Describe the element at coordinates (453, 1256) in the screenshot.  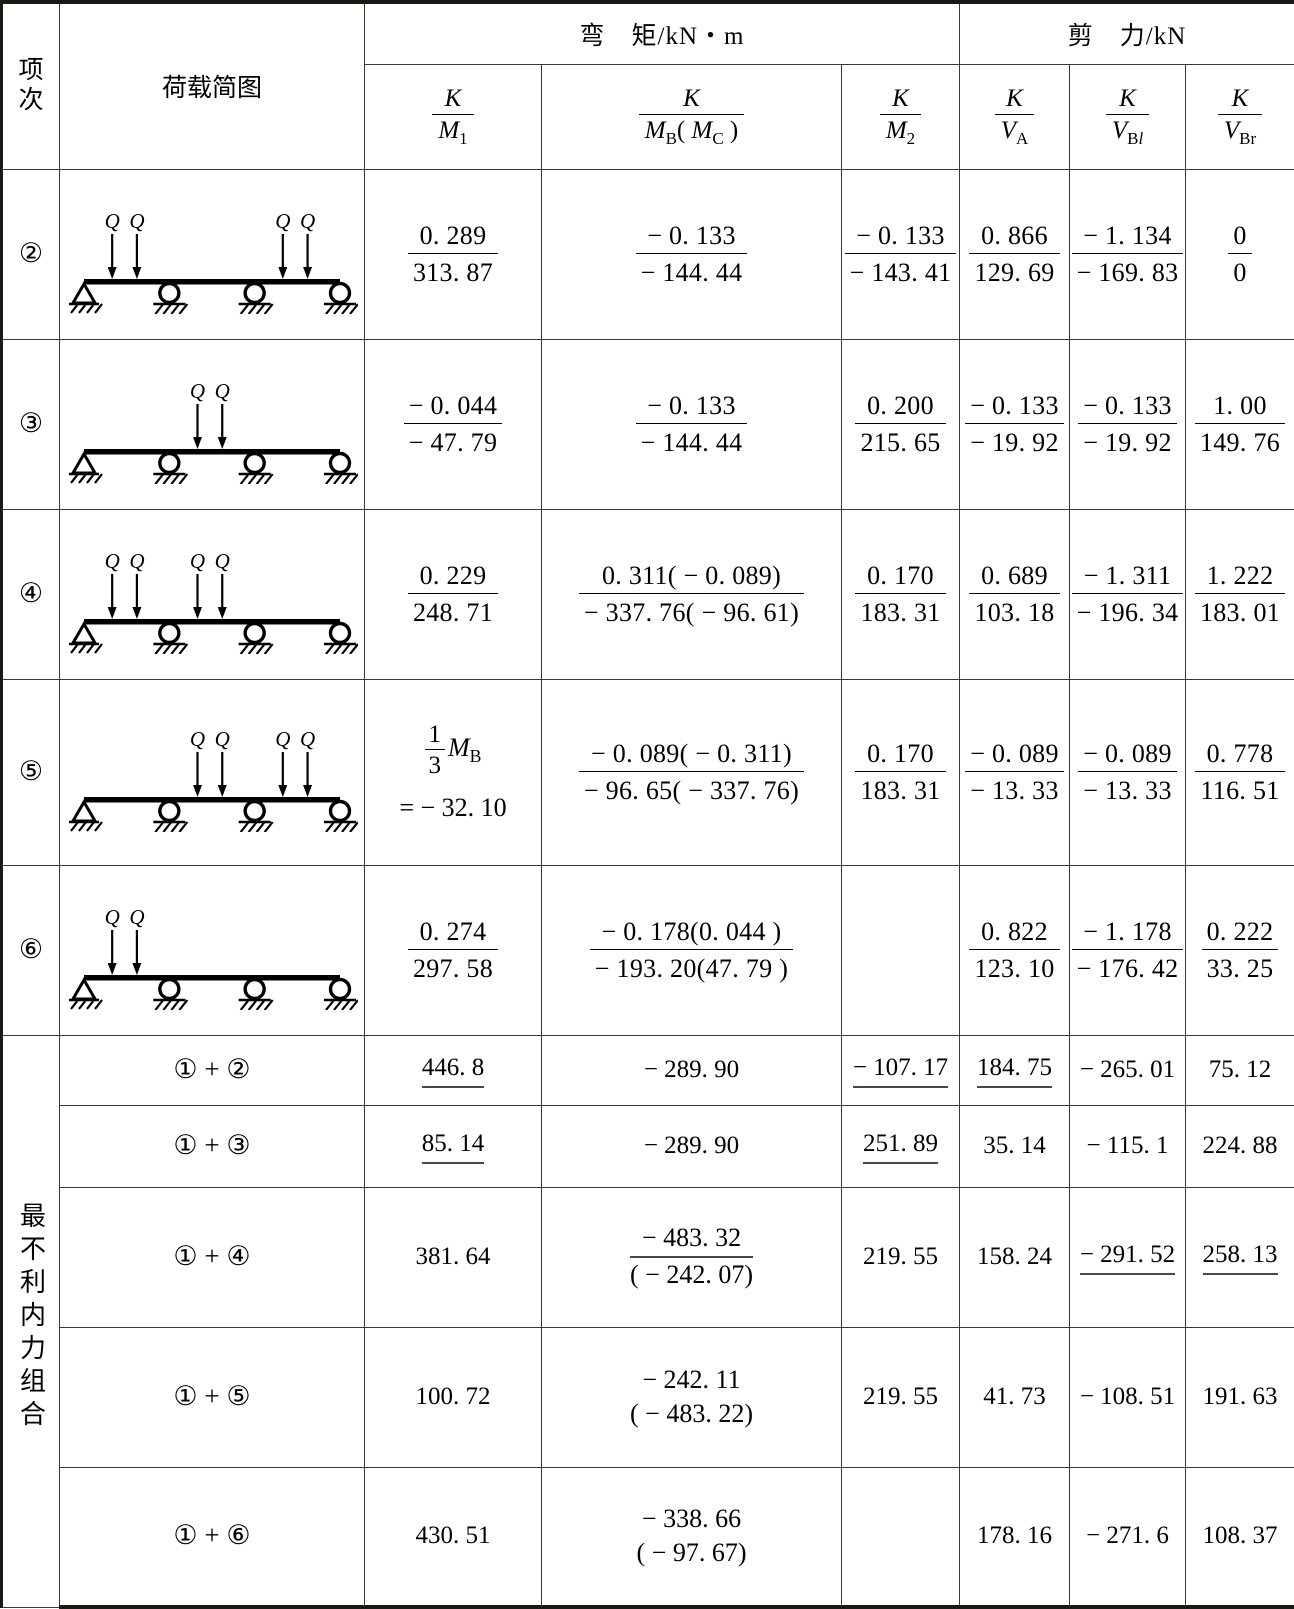
I see `m1-value: 381. 64` at that location.